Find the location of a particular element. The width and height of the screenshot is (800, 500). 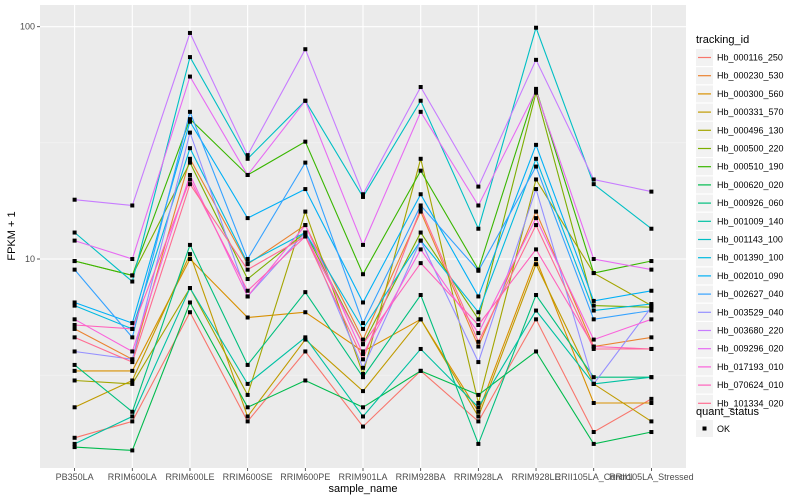

legend-label: Hb_101334_020 is located at coordinates (750, 403).